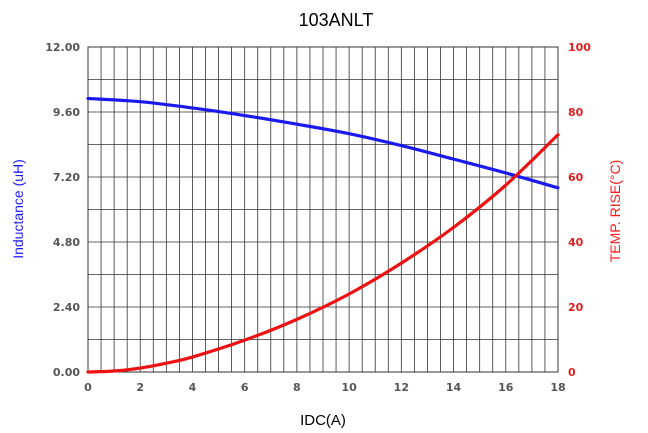  Describe the element at coordinates (572, 372) in the screenshot. I see `y-right-tick-label: 0` at that location.